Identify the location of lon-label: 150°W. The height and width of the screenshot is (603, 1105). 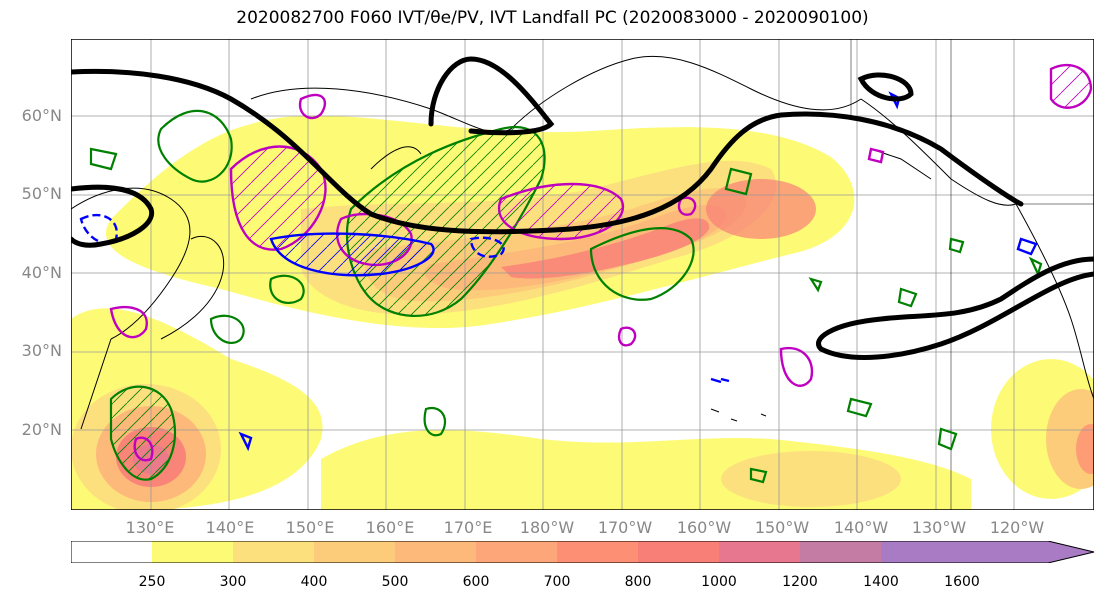
(782, 527).